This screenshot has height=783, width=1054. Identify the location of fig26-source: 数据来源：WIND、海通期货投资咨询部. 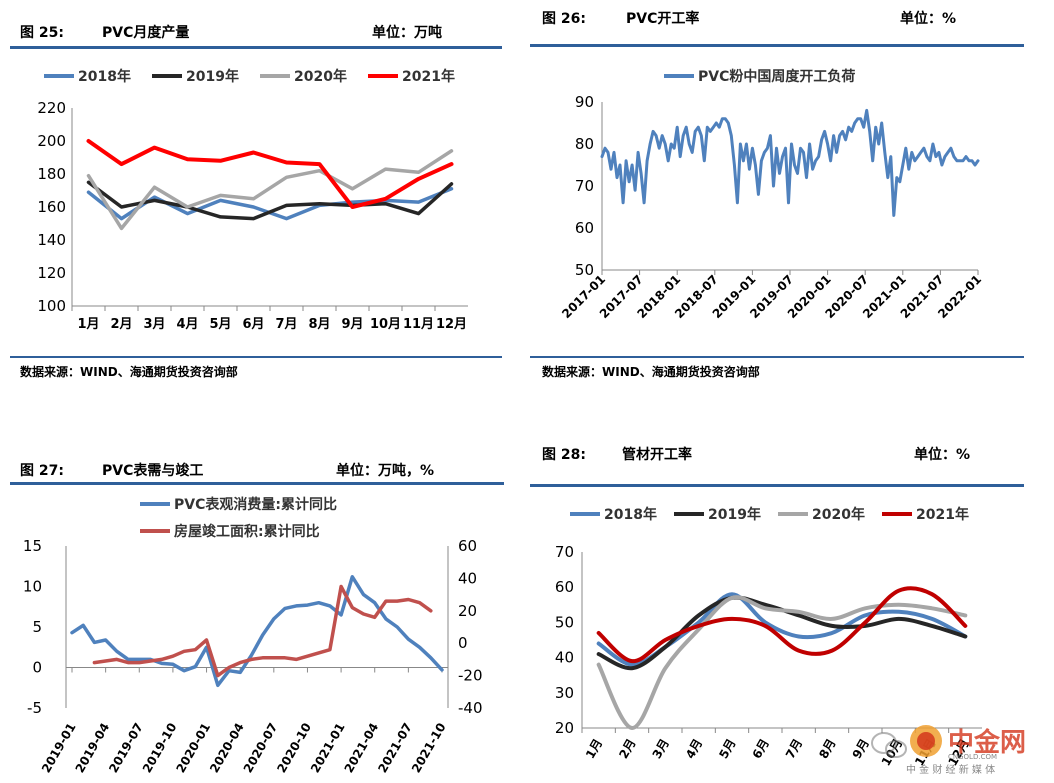
(651, 372).